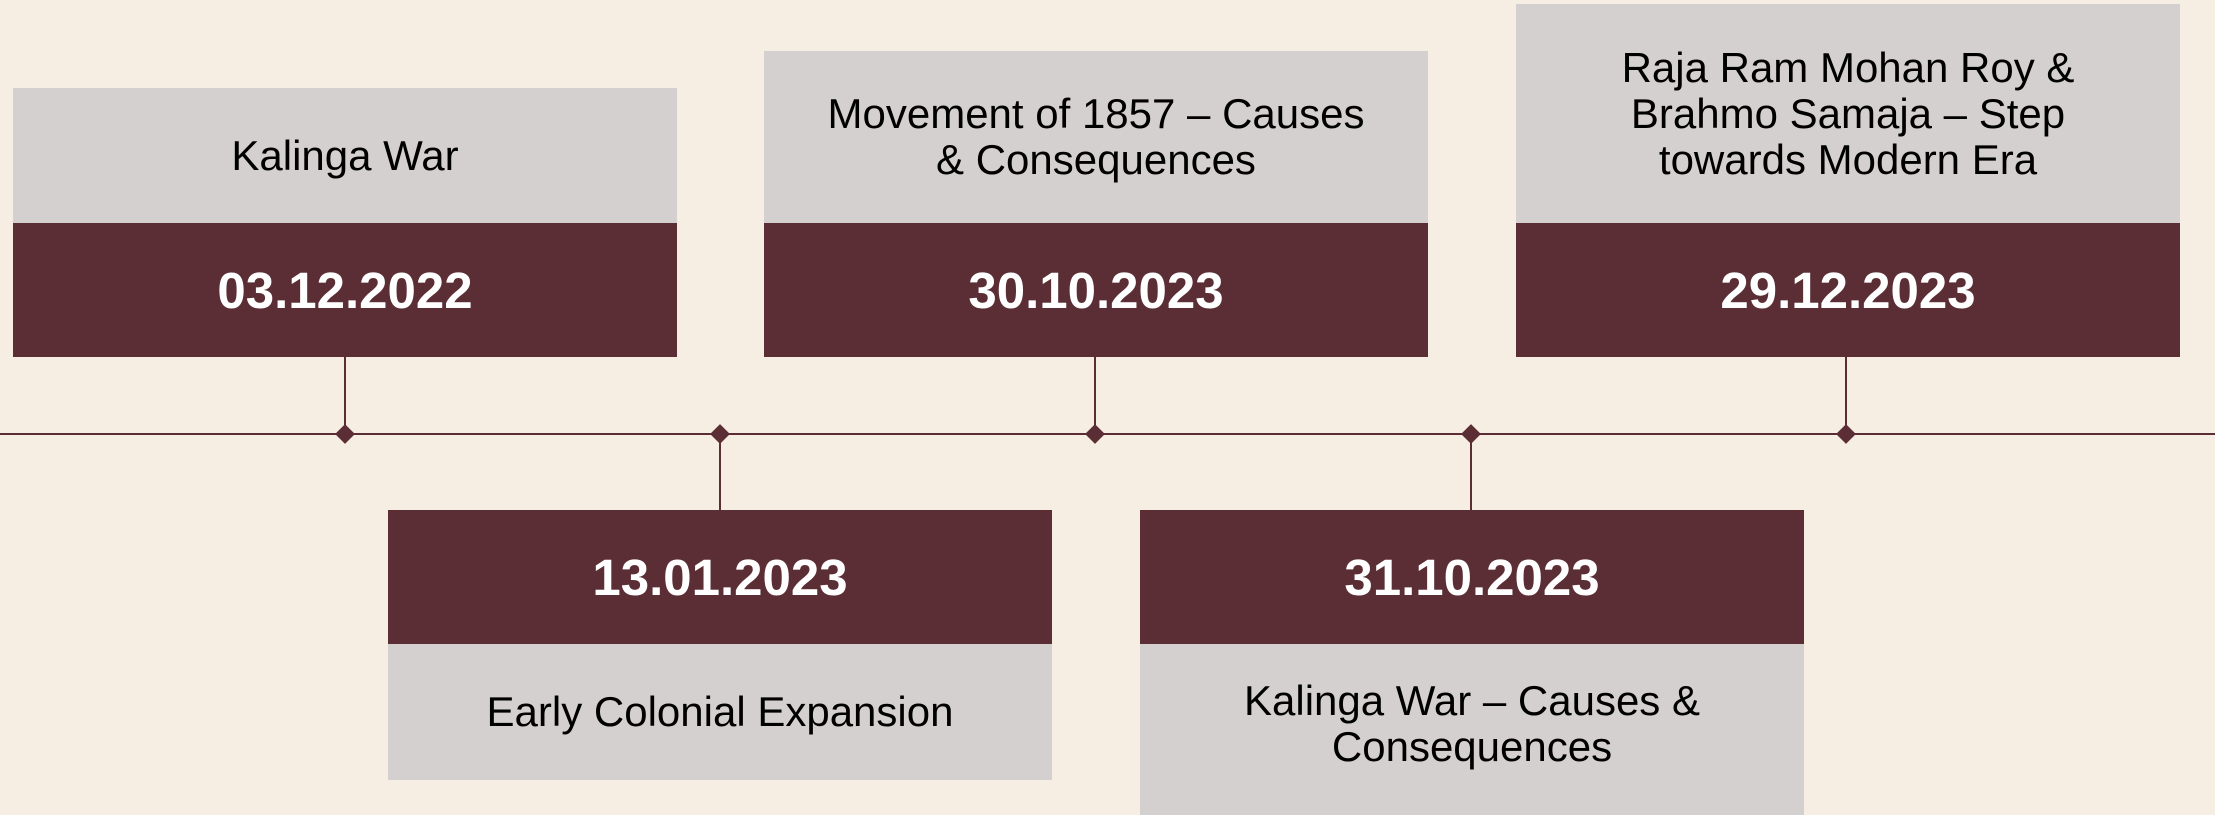 This screenshot has height=815, width=2215. I want to click on event-title: Kalinga War, so click(345, 155).